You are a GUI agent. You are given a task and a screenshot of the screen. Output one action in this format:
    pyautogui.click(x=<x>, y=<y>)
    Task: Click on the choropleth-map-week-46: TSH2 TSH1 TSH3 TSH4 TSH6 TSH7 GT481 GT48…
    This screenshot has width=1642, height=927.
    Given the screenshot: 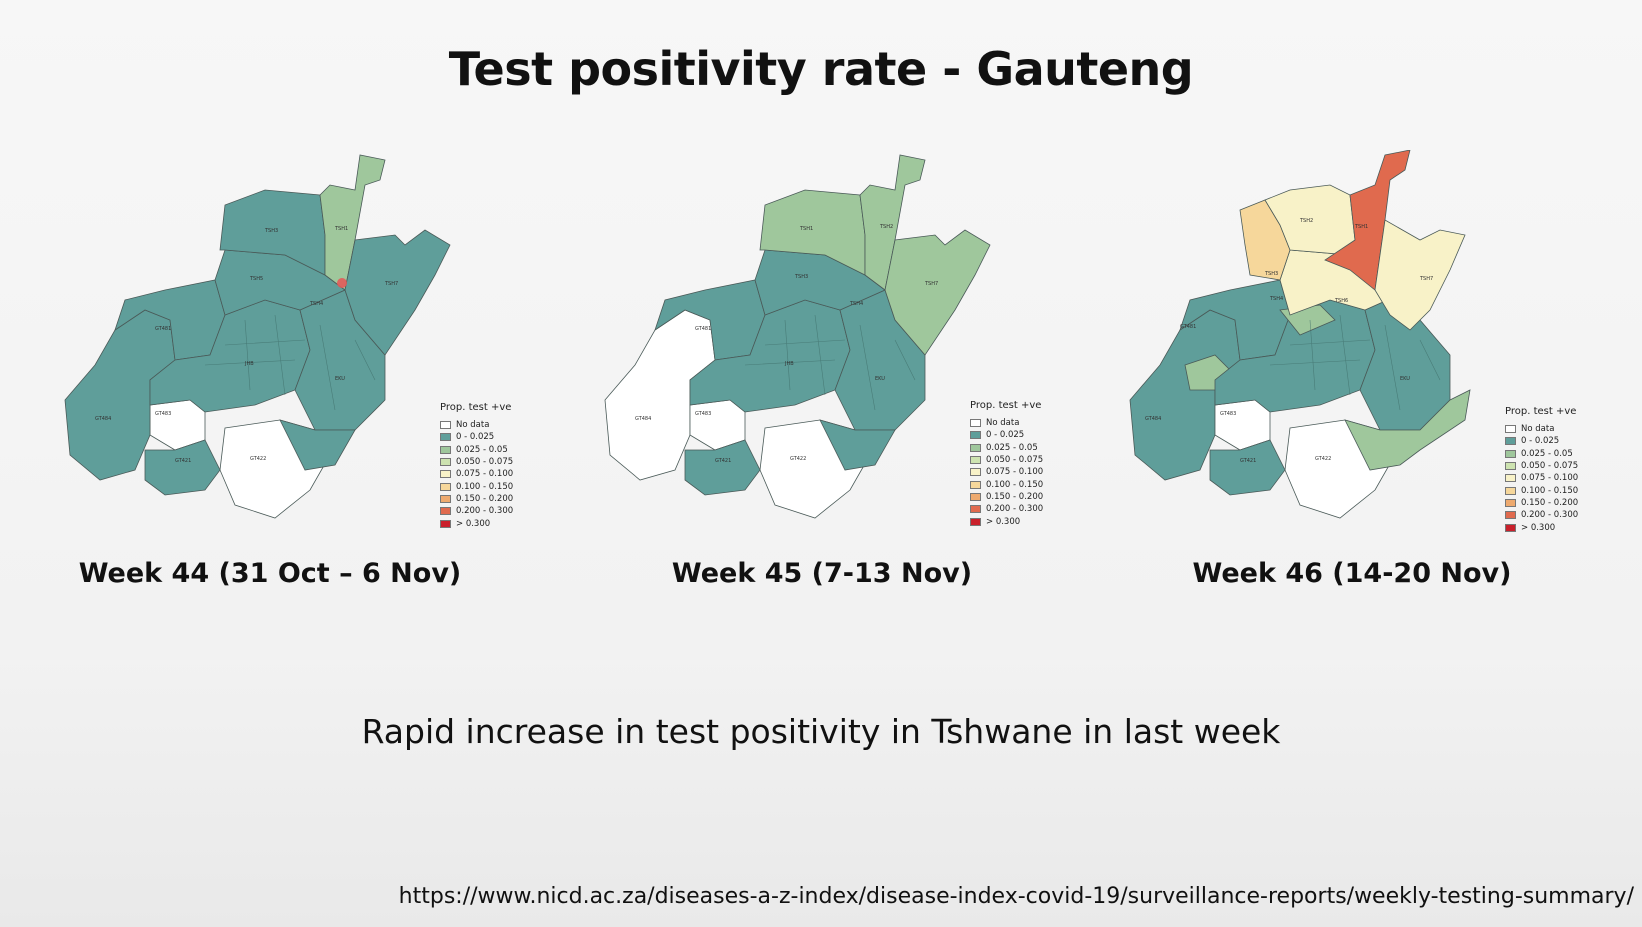 What is the action you would take?
    pyautogui.click(x=1300, y=334)
    